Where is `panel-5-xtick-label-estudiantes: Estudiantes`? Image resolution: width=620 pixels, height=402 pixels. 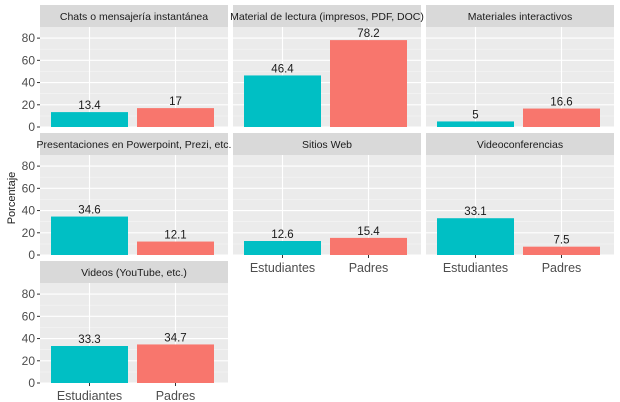 panel-5-xtick-label-estudiantes: Estudiantes is located at coordinates (282, 268).